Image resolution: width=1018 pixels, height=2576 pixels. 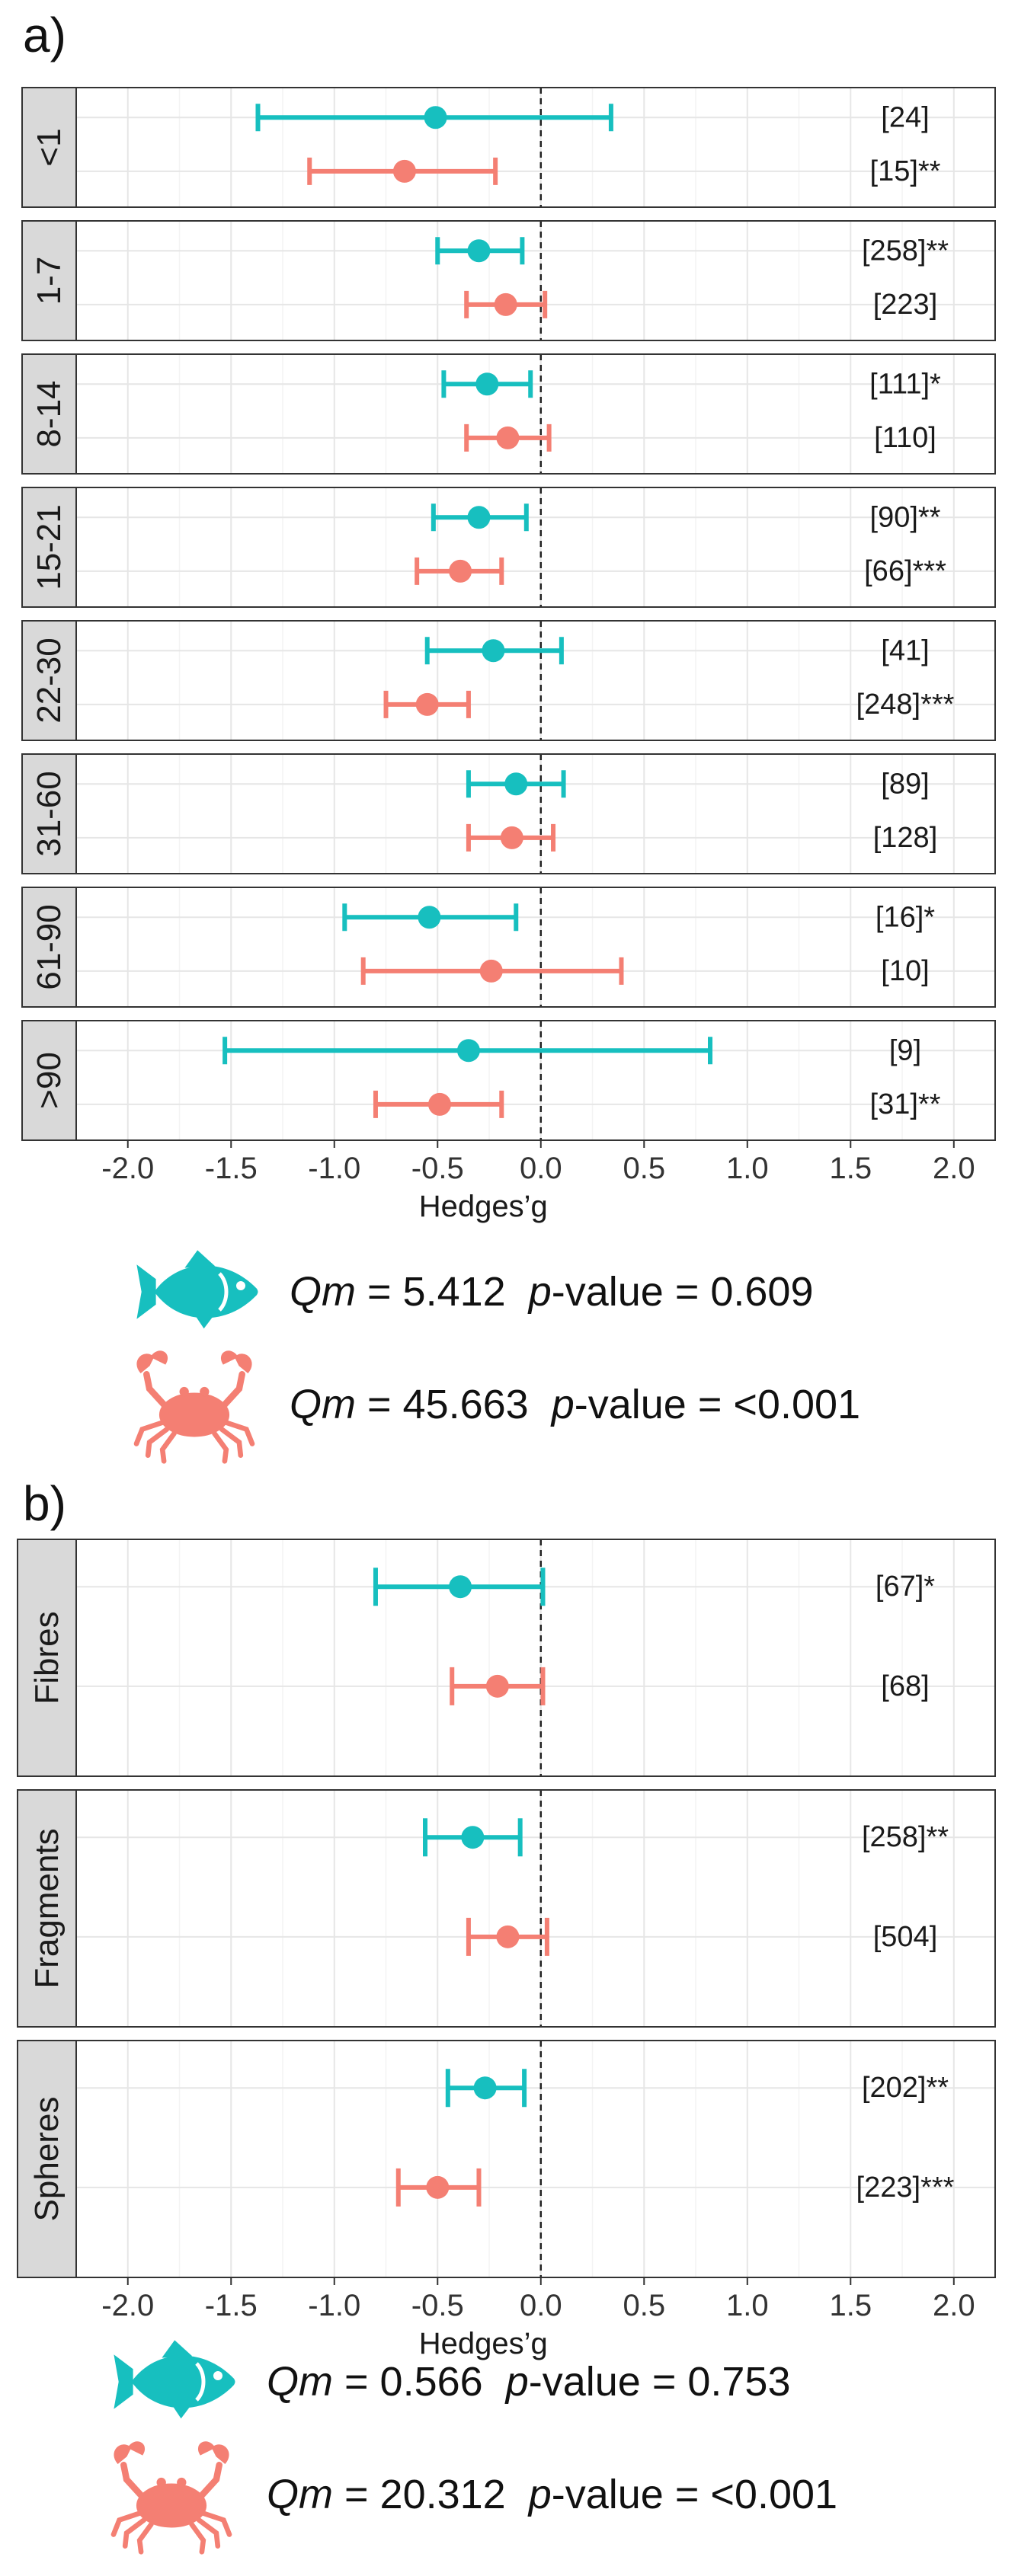 I want to click on panel-a-label: a), so click(x=44, y=35).